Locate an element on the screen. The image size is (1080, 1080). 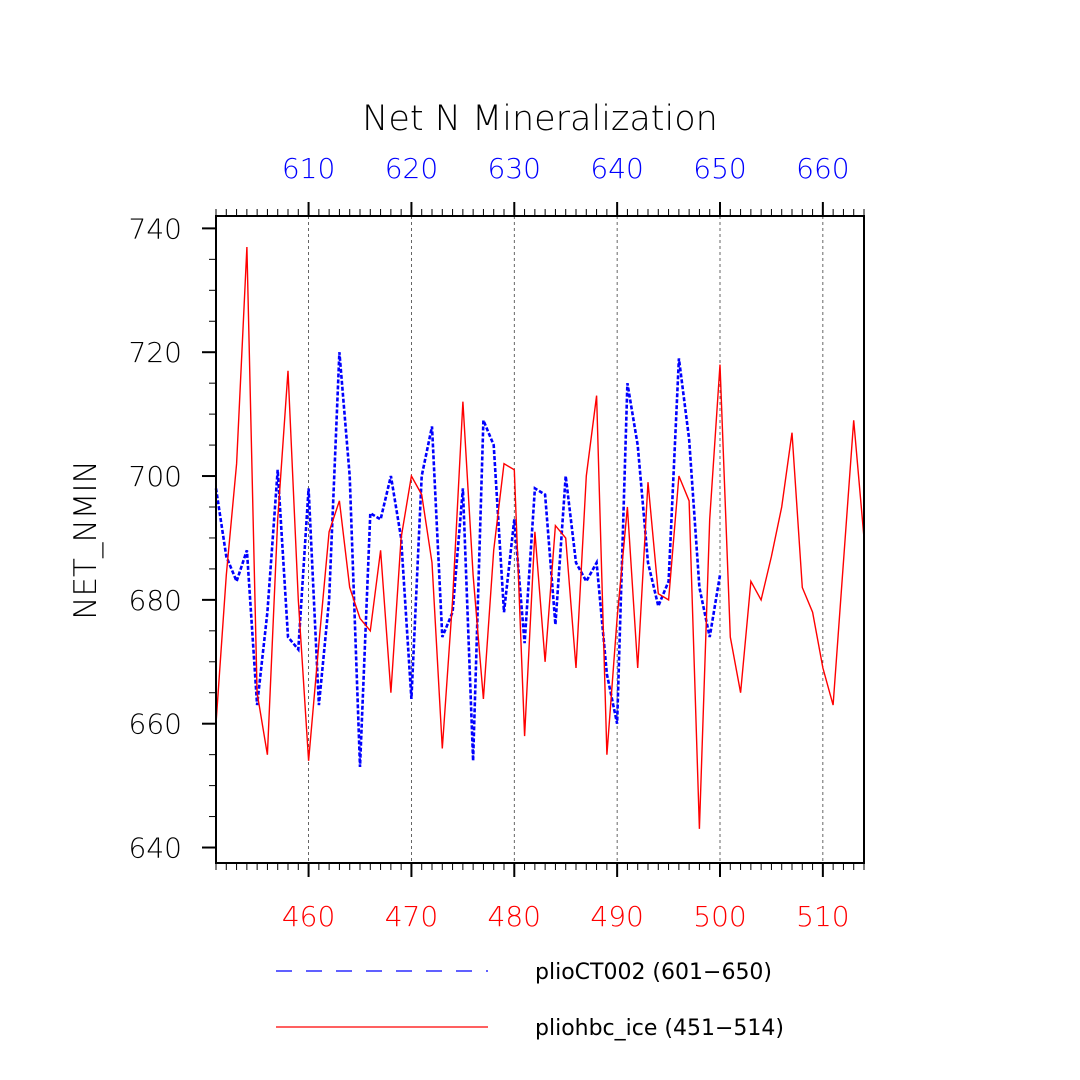
bottom-tick-label: 500 is located at coordinates (719, 916).